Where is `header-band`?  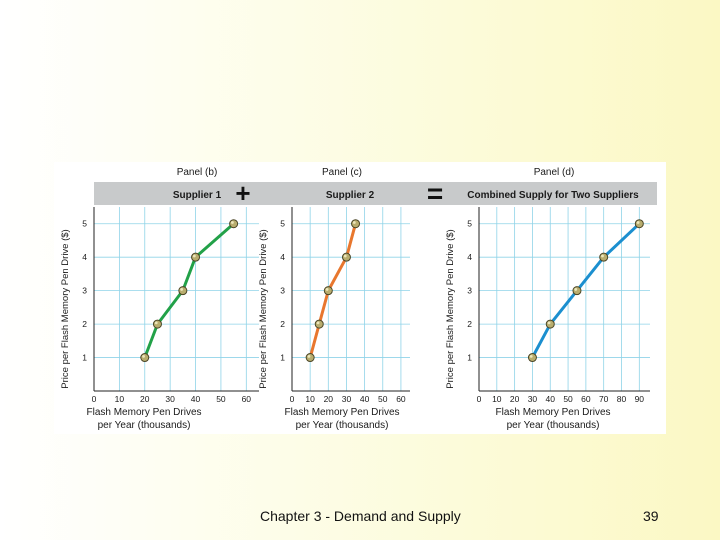 header-band is located at coordinates (375, 193).